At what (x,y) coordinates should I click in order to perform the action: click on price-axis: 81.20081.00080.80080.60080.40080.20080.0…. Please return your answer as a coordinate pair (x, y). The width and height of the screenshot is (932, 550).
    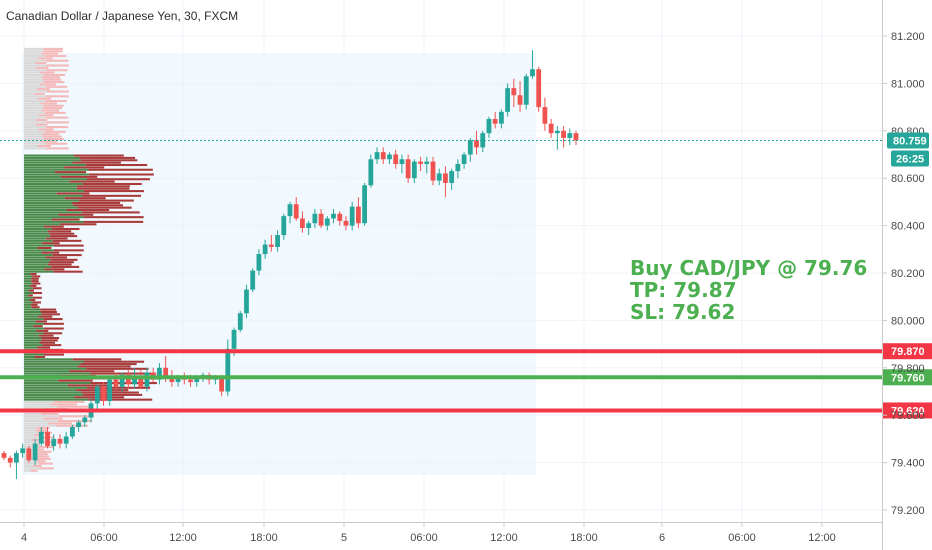
    Looking at the image, I should click on (903, 274).